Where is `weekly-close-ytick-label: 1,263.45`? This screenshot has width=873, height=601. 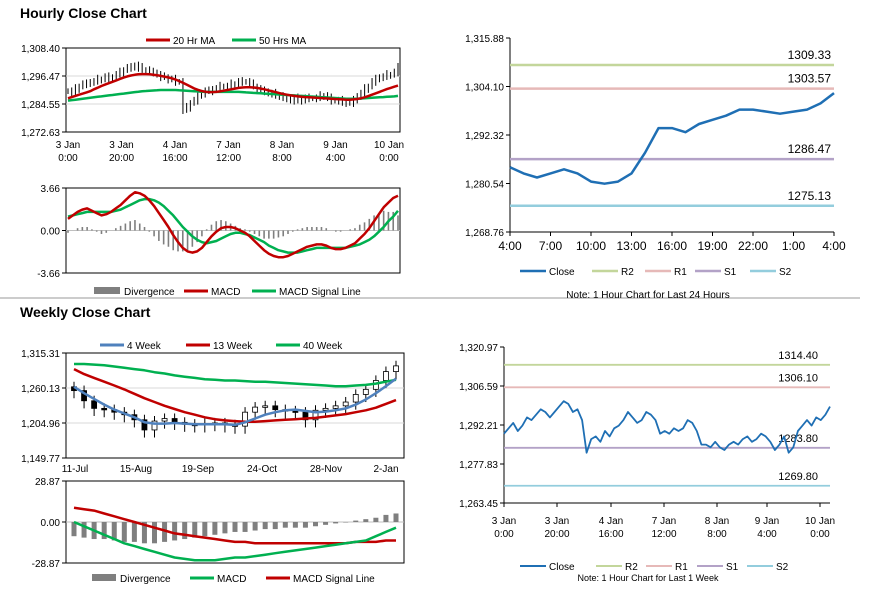 weekly-close-ytick-label: 1,263.45 is located at coordinates (478, 504).